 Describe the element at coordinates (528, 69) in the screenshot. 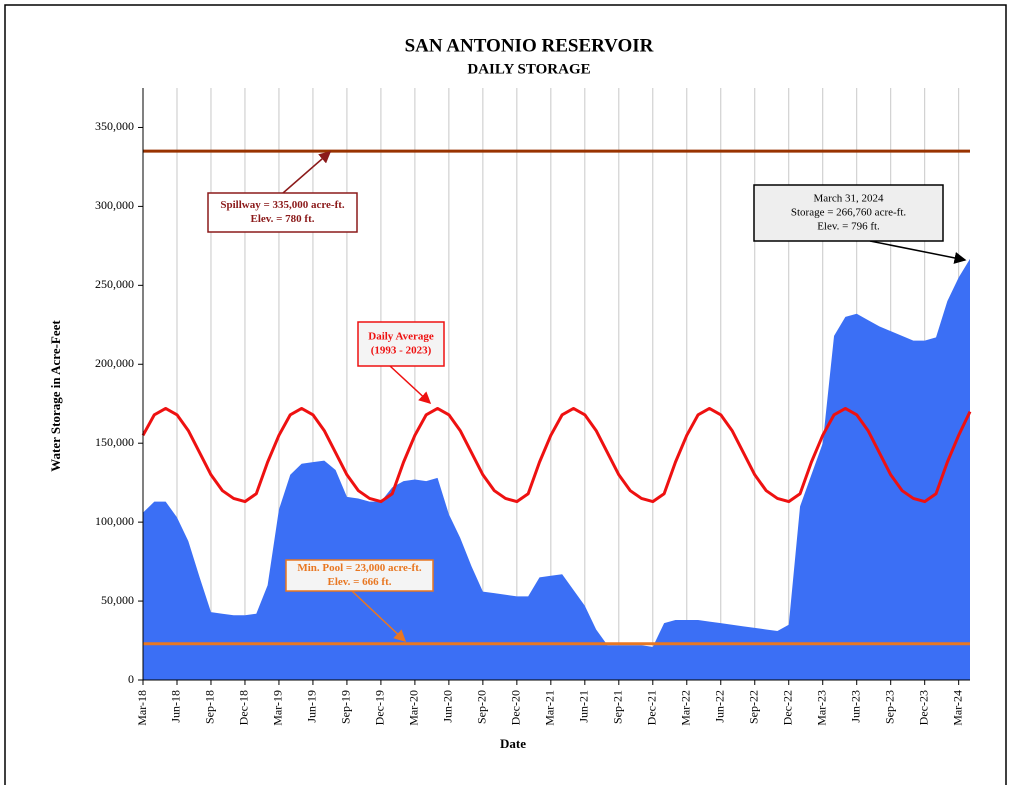

I see `chart-subtitle: DAILY STORAGE` at that location.